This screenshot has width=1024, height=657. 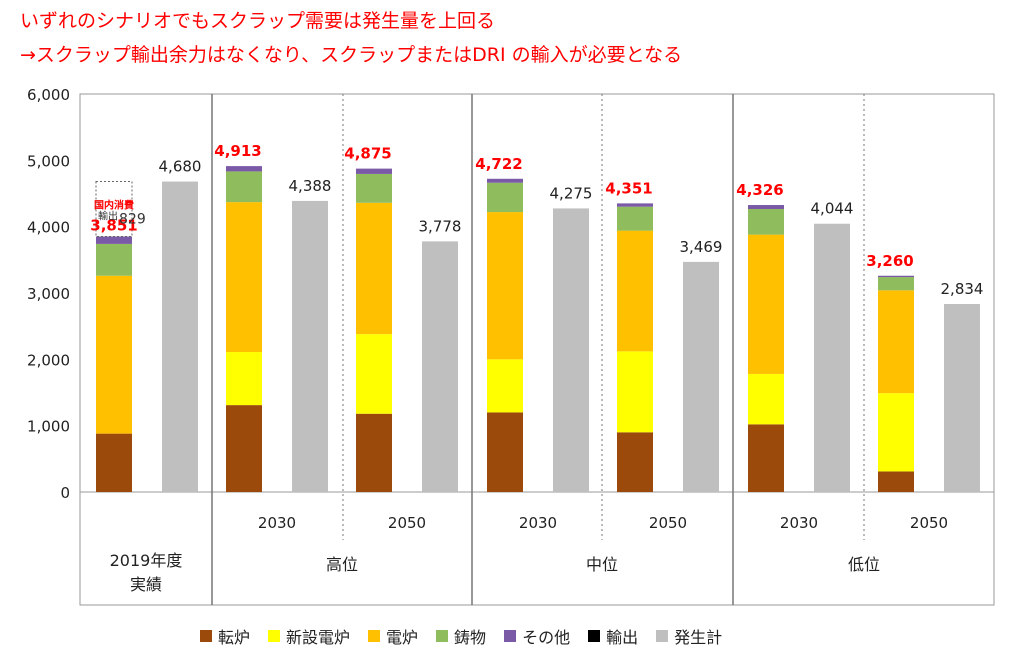 What do you see at coordinates (440, 226) in the screenshot?
I see `generation-value-label: 3,778` at bounding box center [440, 226].